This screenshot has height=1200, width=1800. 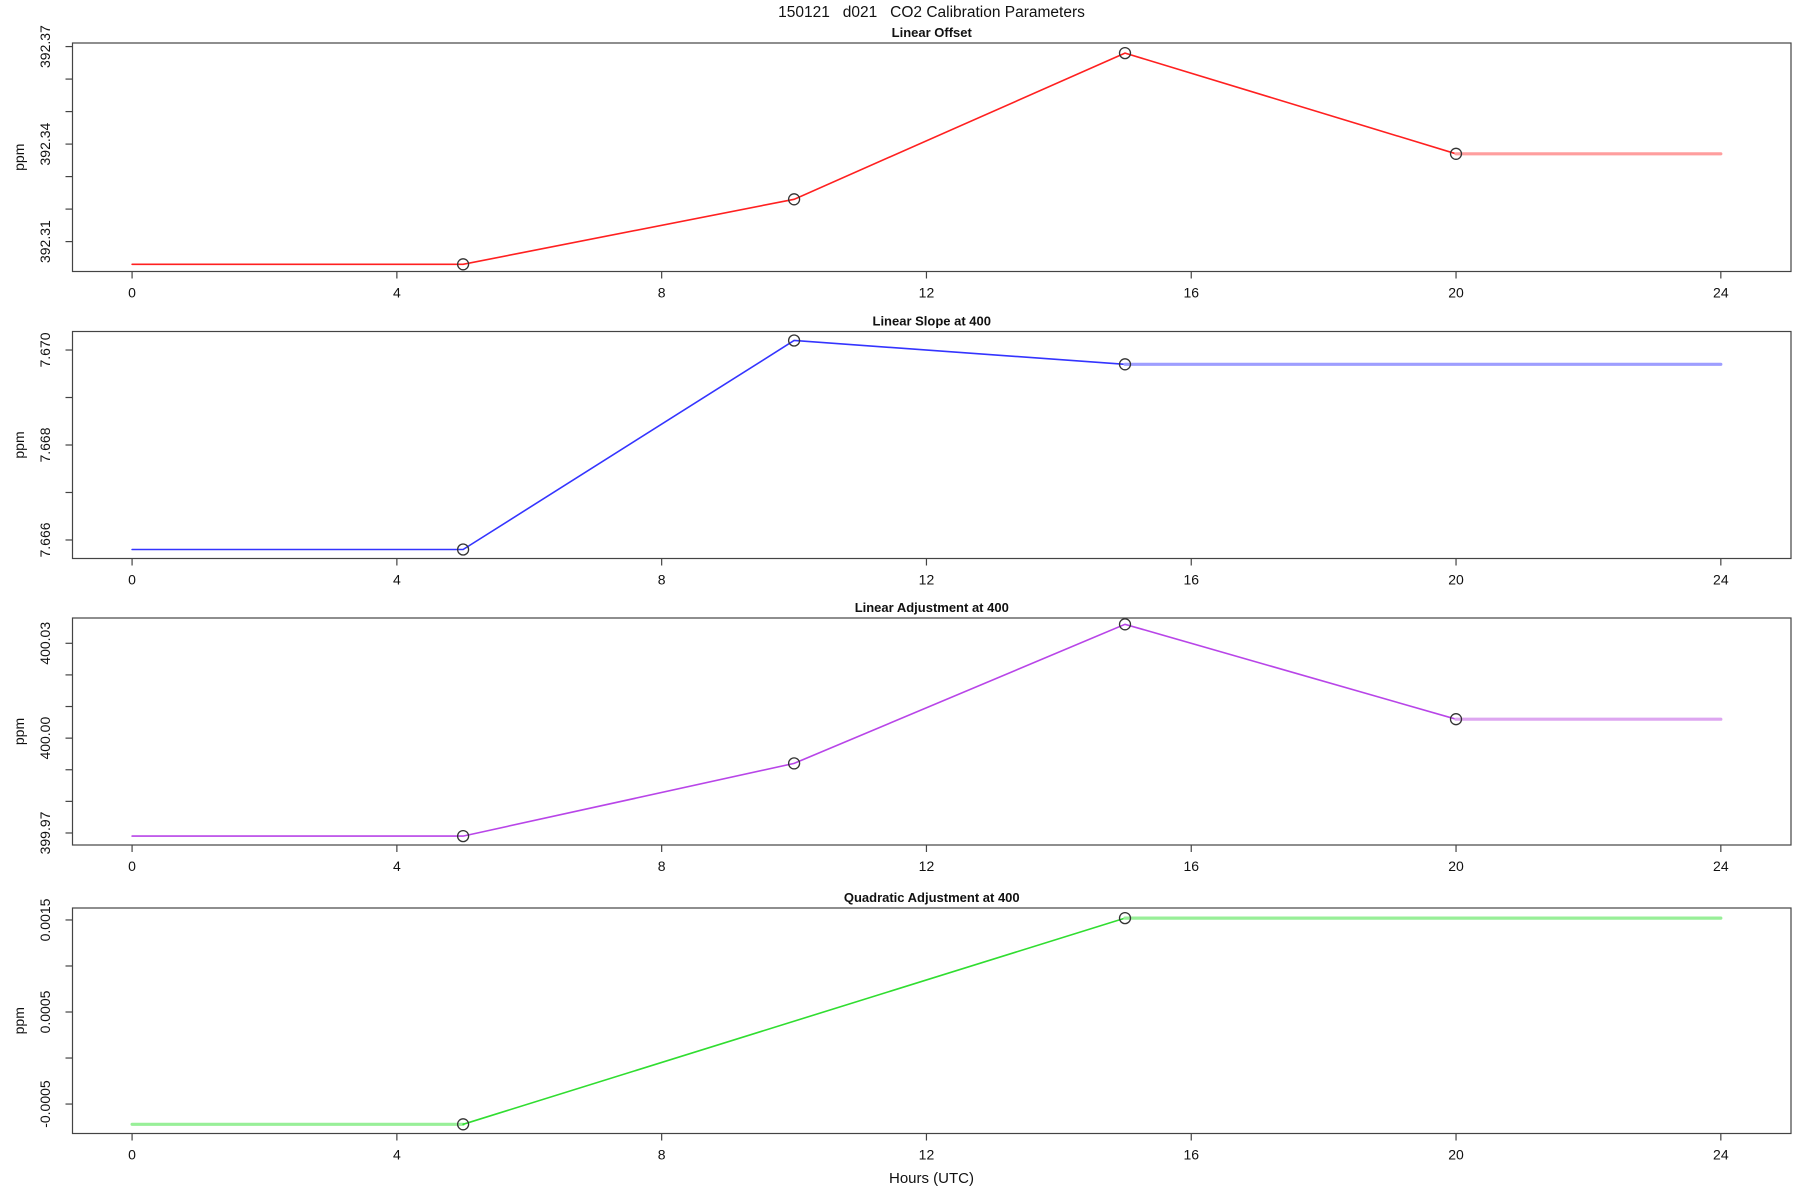 What do you see at coordinates (45, 444) in the screenshot?
I see `y-tick-label: 7.668` at bounding box center [45, 444].